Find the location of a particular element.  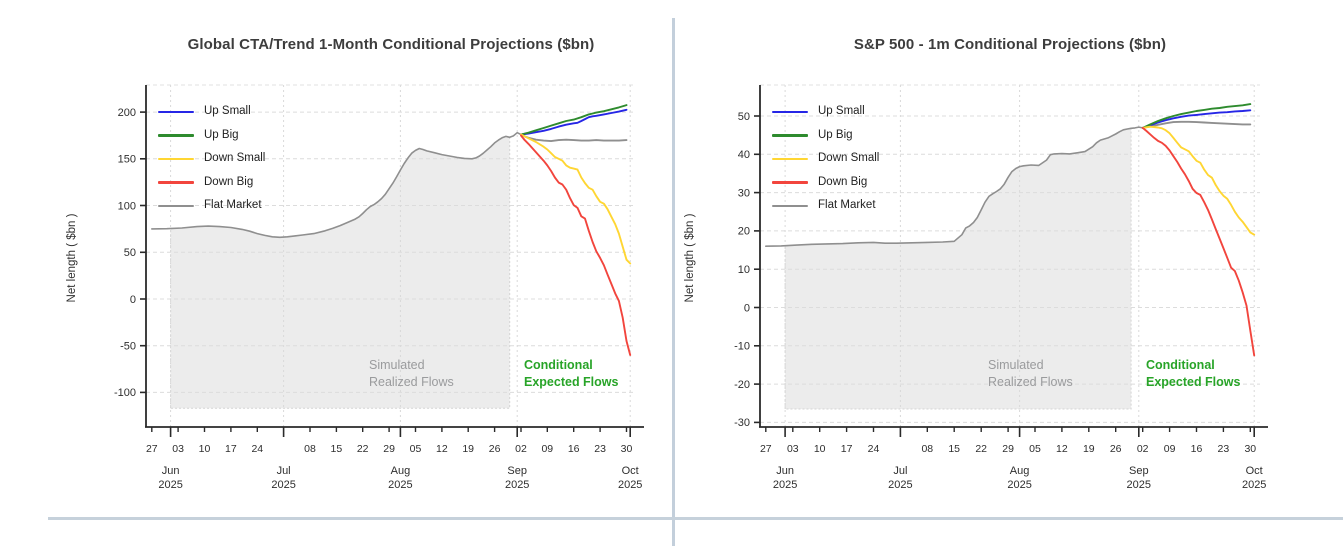

legend-swatch-up-small is located at coordinates (790, 112).